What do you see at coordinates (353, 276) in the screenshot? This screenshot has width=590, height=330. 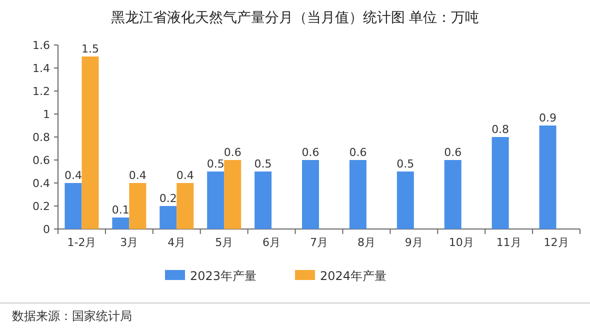 I see `legend-label: 2024年产量` at bounding box center [353, 276].